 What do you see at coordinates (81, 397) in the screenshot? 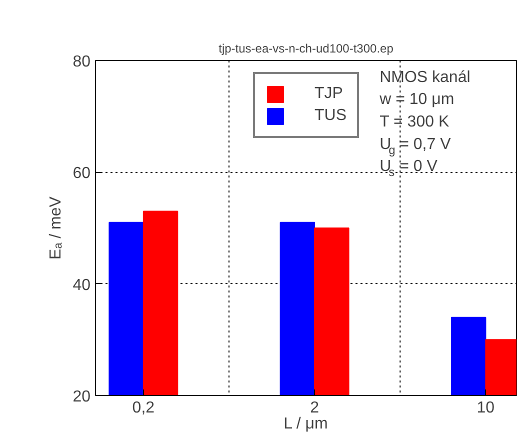
I see `y-tick-label: 20` at bounding box center [81, 397].